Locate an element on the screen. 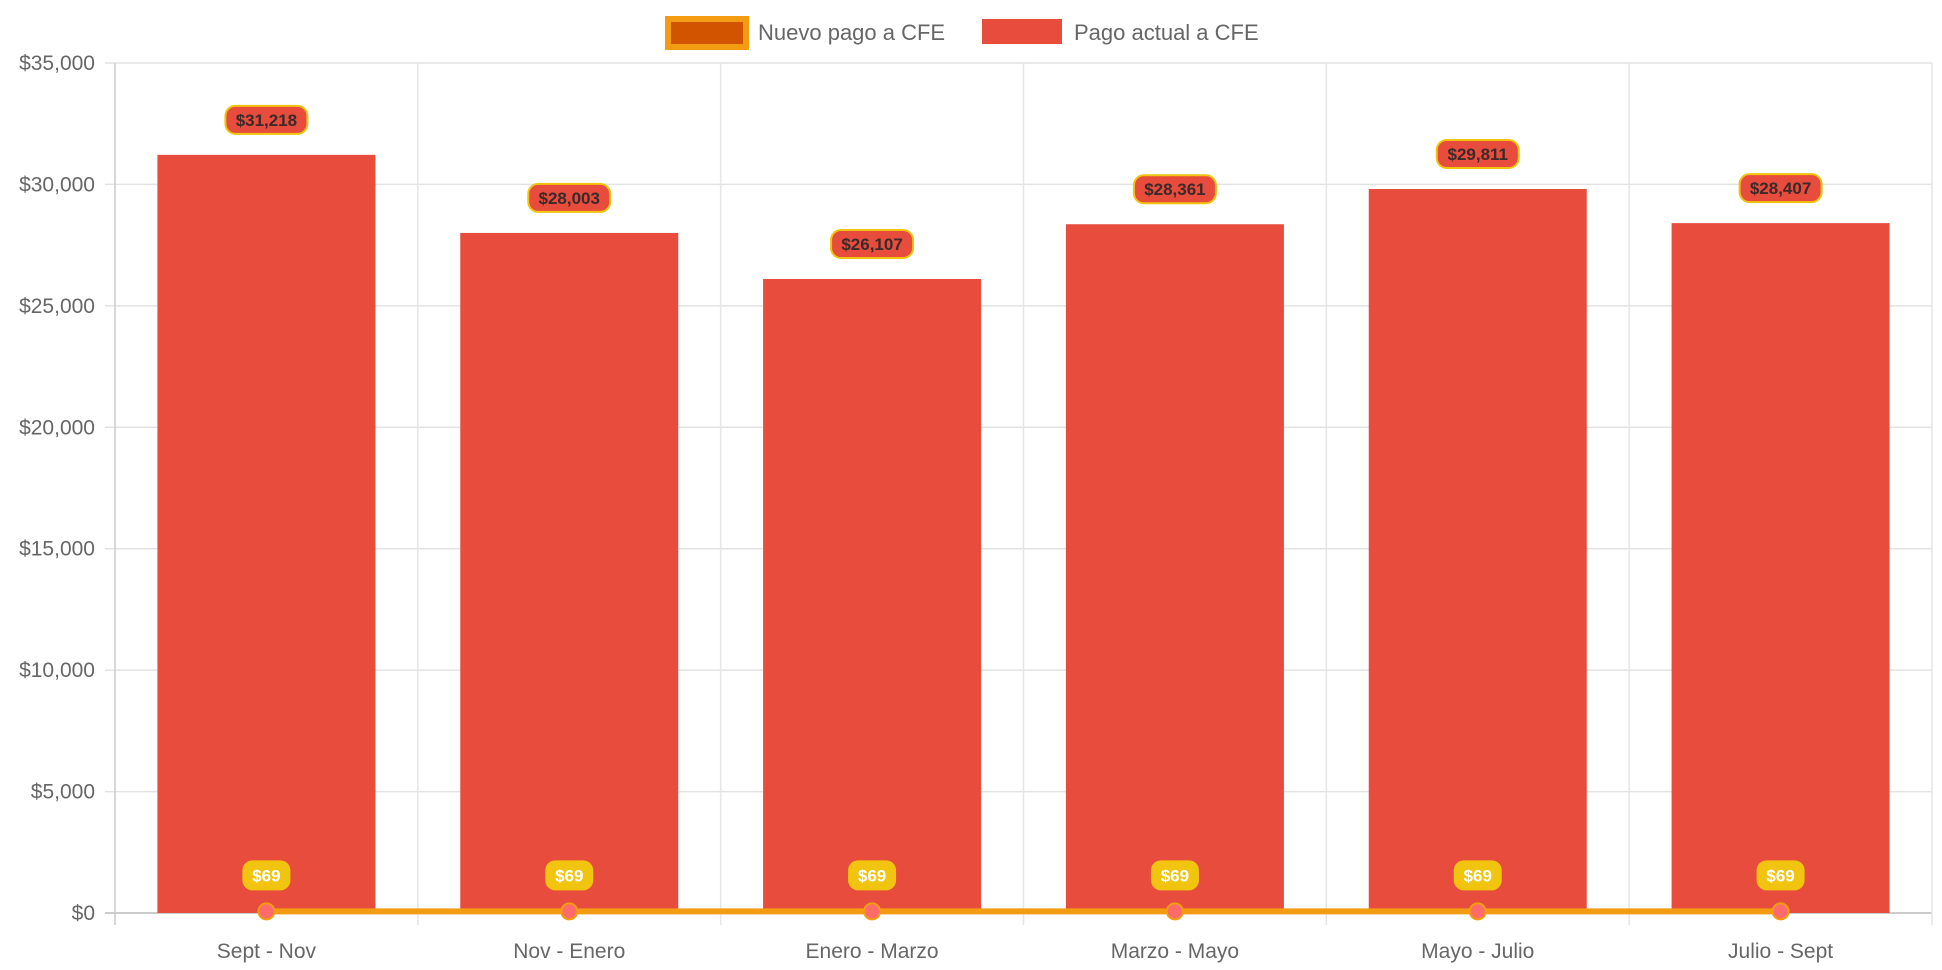 The width and height of the screenshot is (1942, 970). y-tick-label: $30,000 is located at coordinates (57, 184).